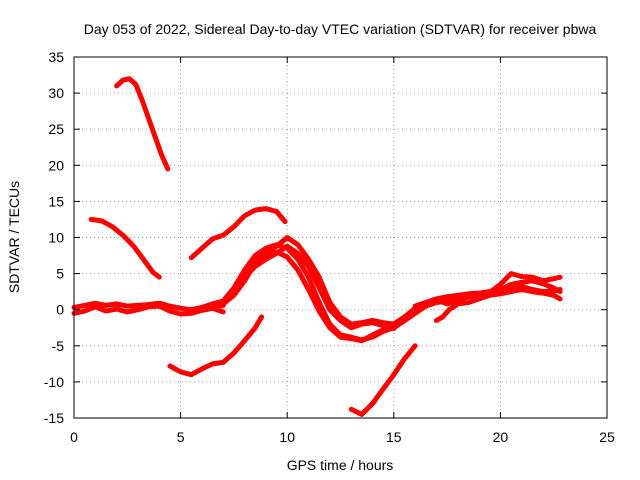 The width and height of the screenshot is (640, 480). I want to click on y-tick-label: 35, so click(56, 57).